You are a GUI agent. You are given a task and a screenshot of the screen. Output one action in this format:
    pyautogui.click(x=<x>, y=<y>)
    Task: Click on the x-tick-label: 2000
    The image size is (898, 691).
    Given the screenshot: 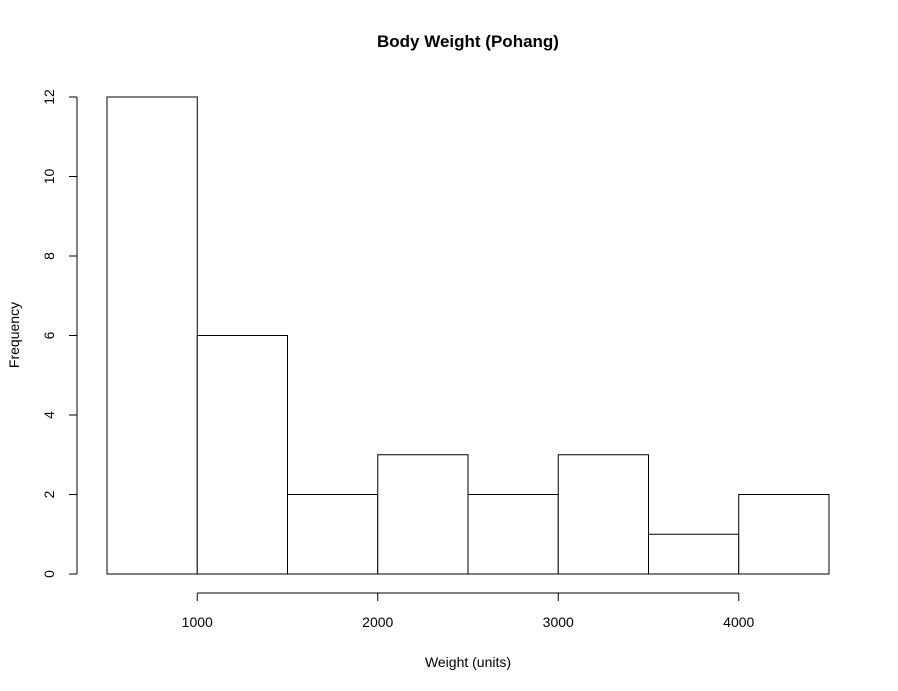 What is the action you would take?
    pyautogui.click(x=377, y=622)
    